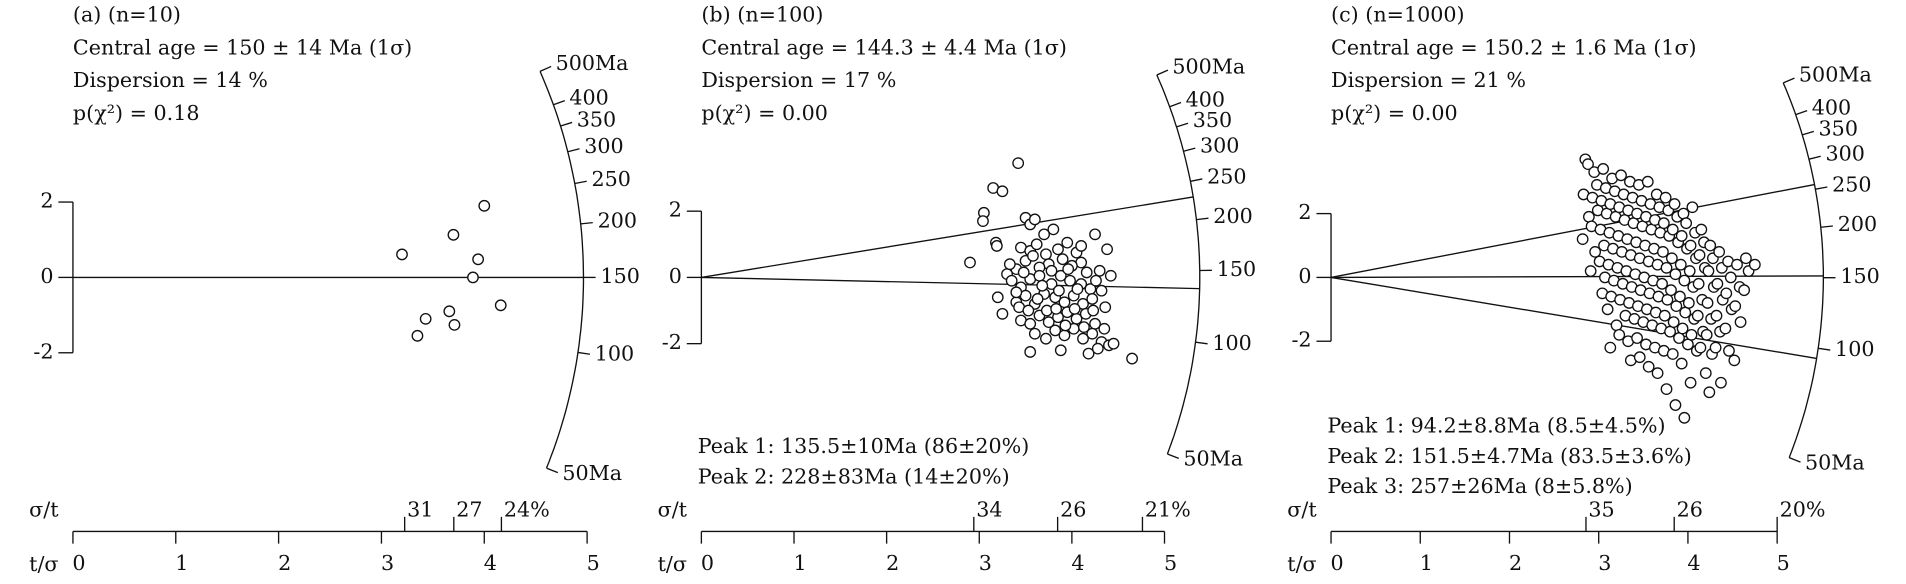 The width and height of the screenshot is (1906, 584). Describe the element at coordinates (181, 563) in the screenshot. I see `x-tick-label: 1` at that location.